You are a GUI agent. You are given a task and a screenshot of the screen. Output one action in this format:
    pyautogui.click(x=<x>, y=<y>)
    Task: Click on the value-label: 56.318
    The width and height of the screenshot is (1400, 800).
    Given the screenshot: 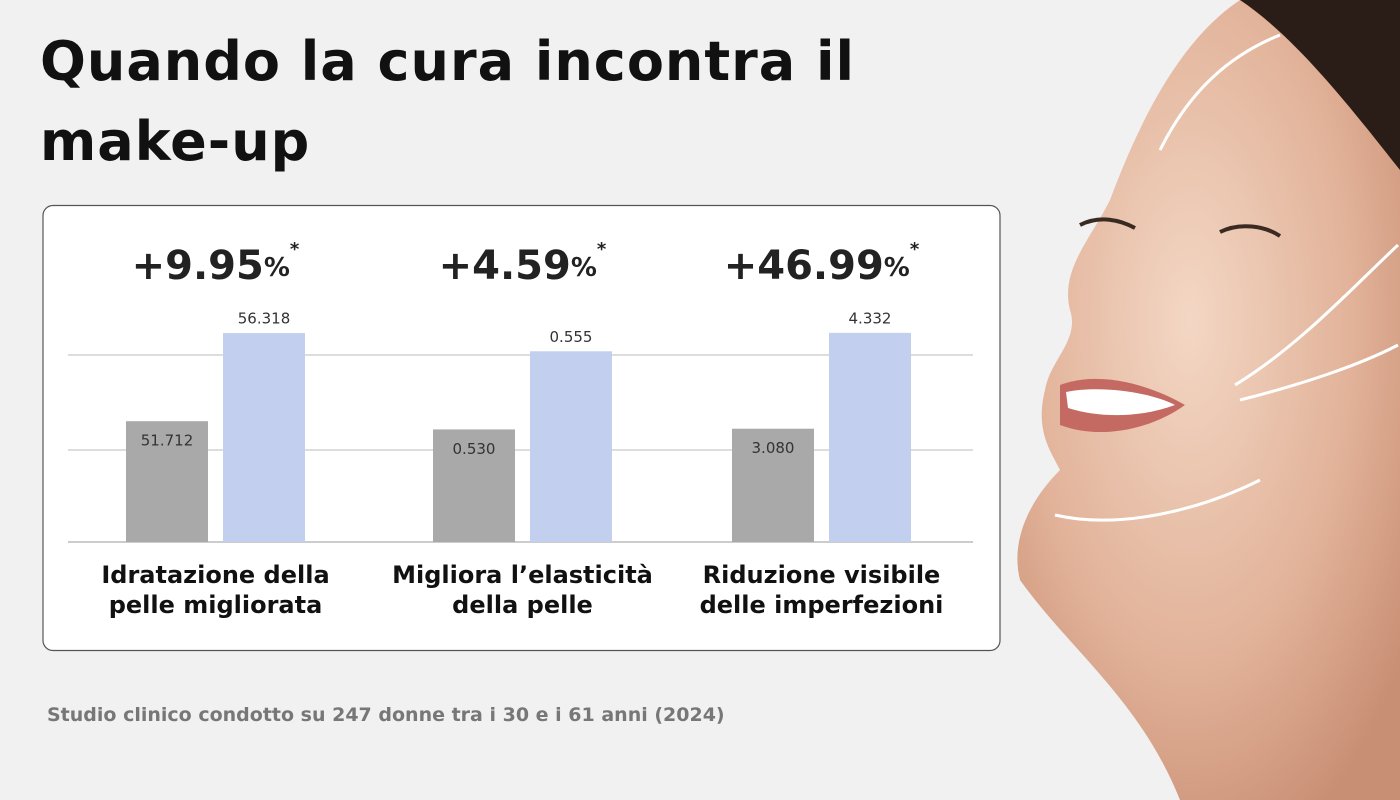 What is the action you would take?
    pyautogui.click(x=264, y=319)
    